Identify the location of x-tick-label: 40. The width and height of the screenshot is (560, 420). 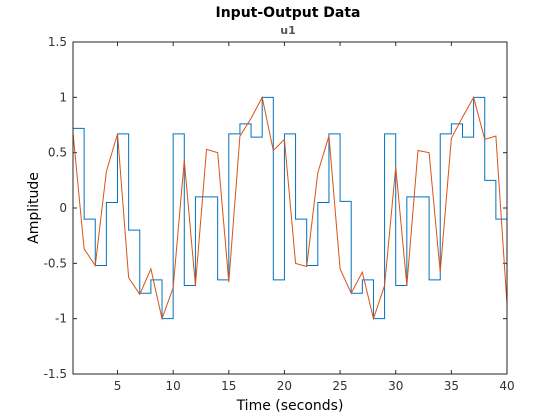
(506, 386).